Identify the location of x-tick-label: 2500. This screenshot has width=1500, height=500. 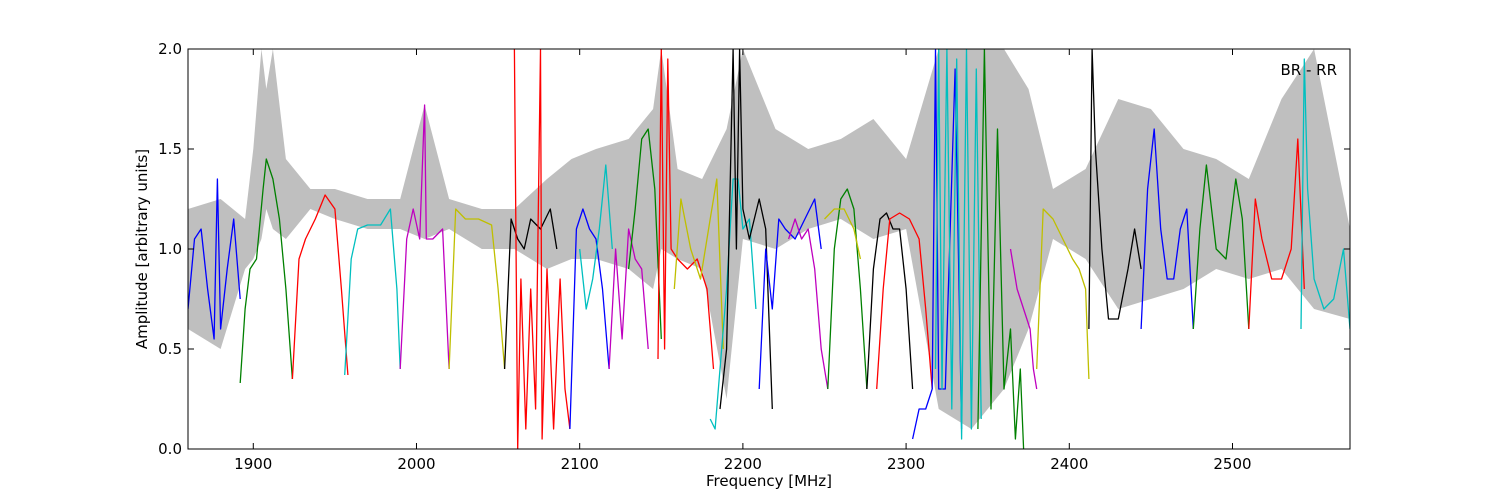
(1232, 464).